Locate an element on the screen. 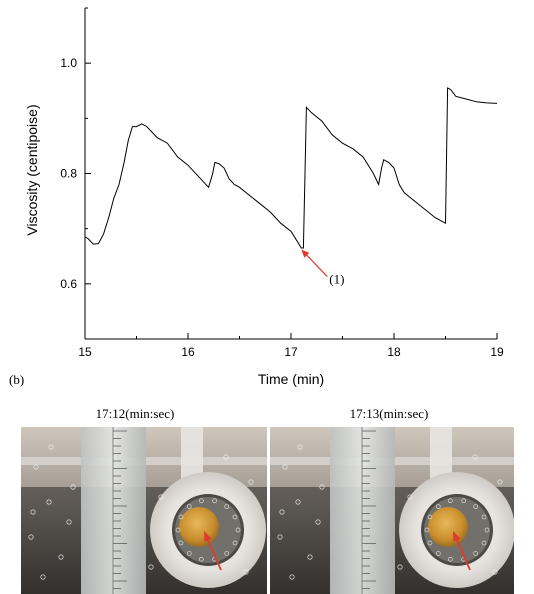 The width and height of the screenshot is (534, 594). chart-annotation-layer: (1) is located at coordinates (322, 268).